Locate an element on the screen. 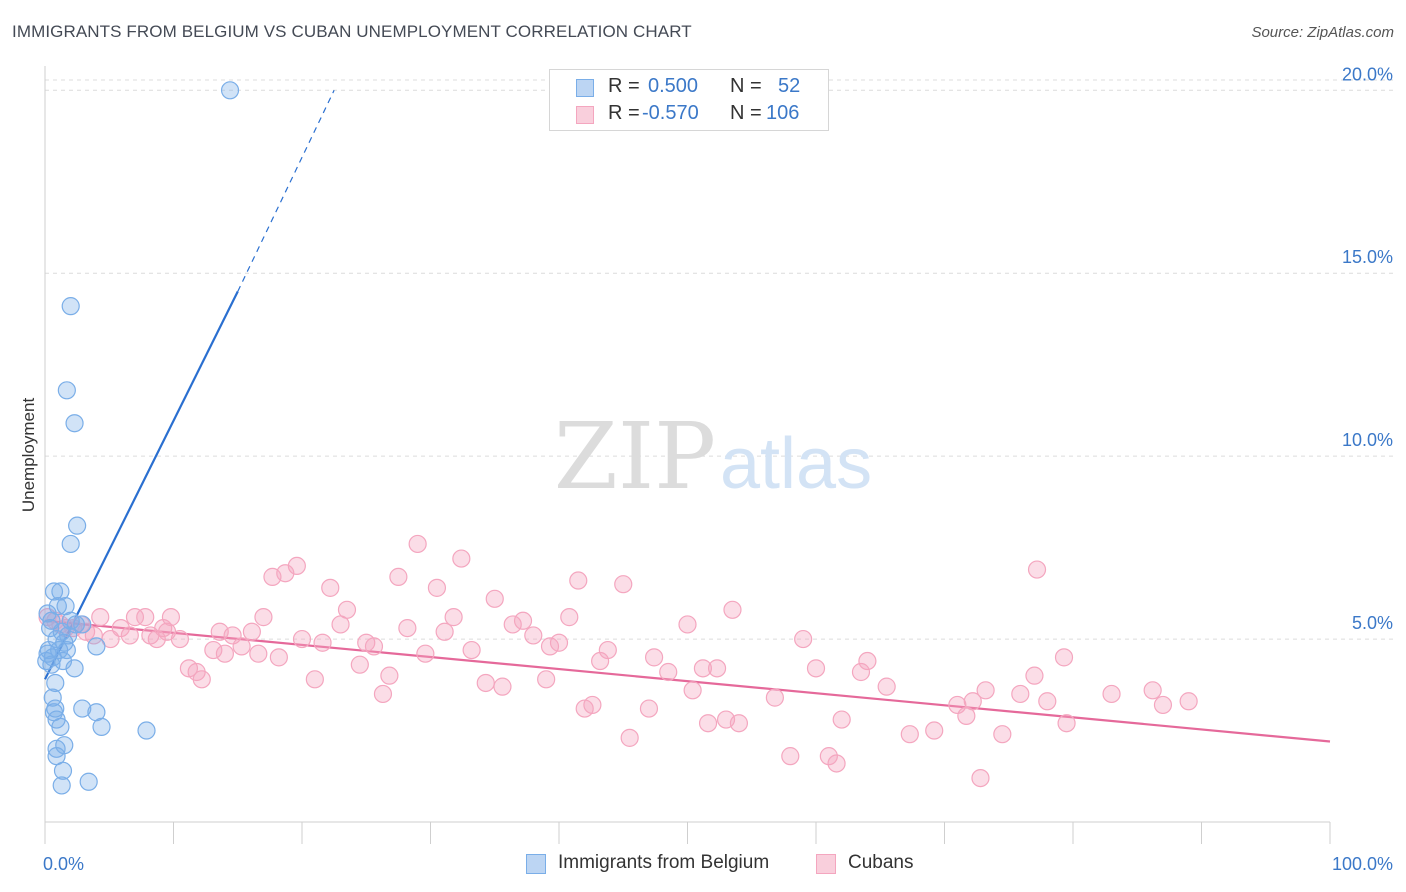 The height and width of the screenshot is (892, 1406). y-tick-label: 20.0% is located at coordinates (1367, 74).